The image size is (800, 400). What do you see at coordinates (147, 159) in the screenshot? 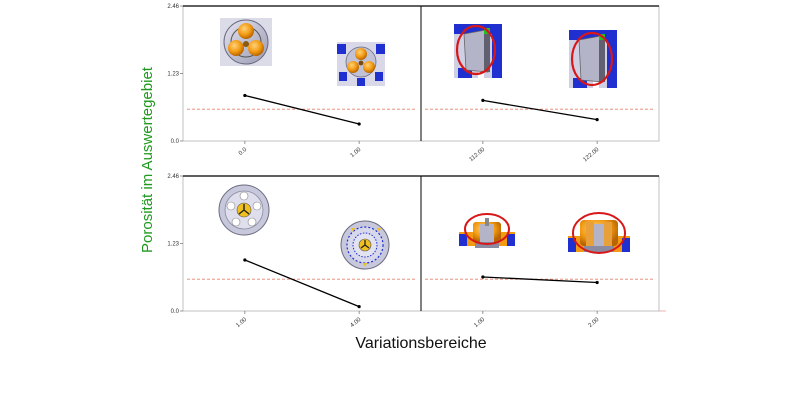
I see `y-axis-label: Porosität im Auswertegebiet` at bounding box center [147, 159].